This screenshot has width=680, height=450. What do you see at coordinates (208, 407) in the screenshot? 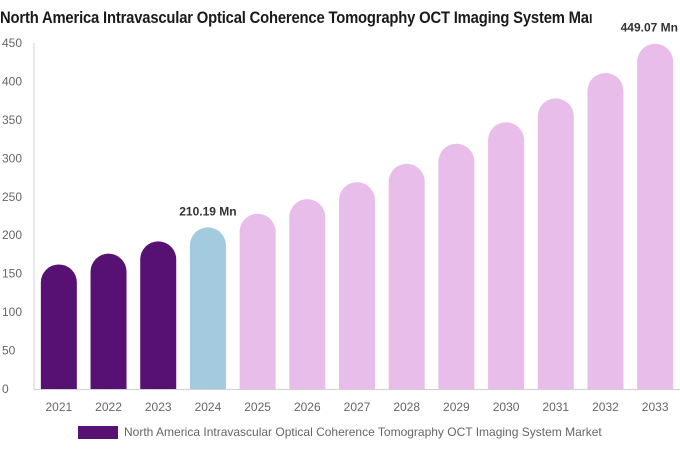
I see `x-tick-label: 2024` at bounding box center [208, 407].